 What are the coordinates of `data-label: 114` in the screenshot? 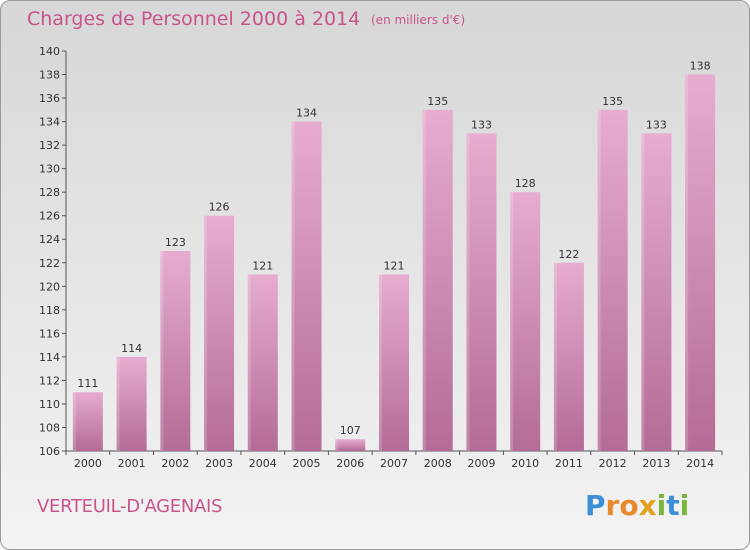 It's located at (131, 348).